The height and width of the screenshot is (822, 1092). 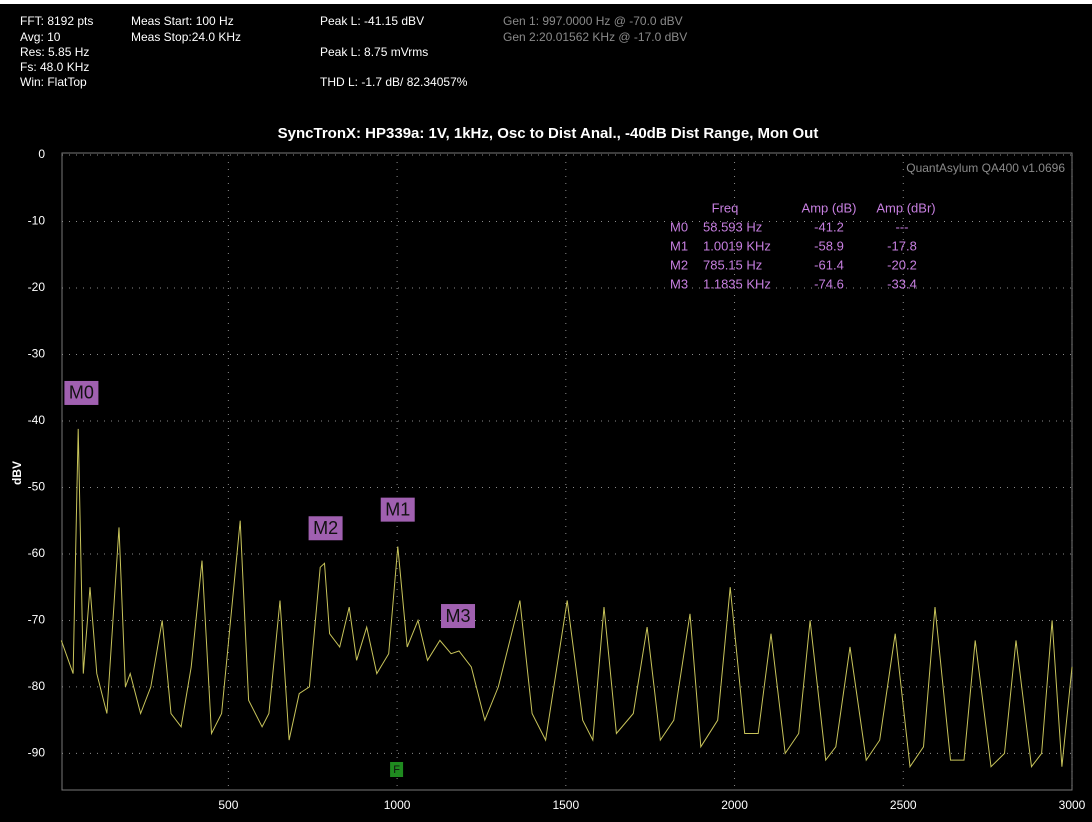 What do you see at coordinates (829, 264) in the screenshot?
I see `table-cell: -61.4` at bounding box center [829, 264].